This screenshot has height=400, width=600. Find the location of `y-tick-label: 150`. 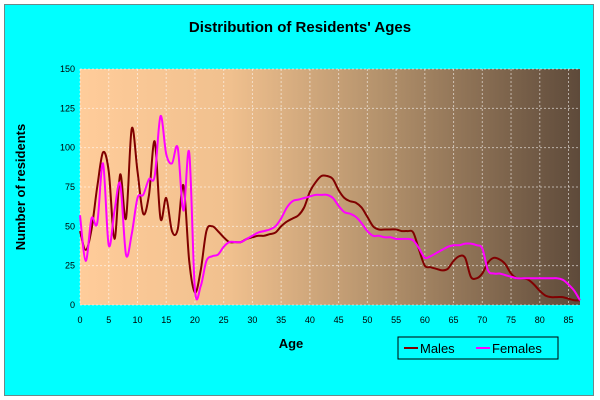

y-tick-label: 150 is located at coordinates (67, 69).